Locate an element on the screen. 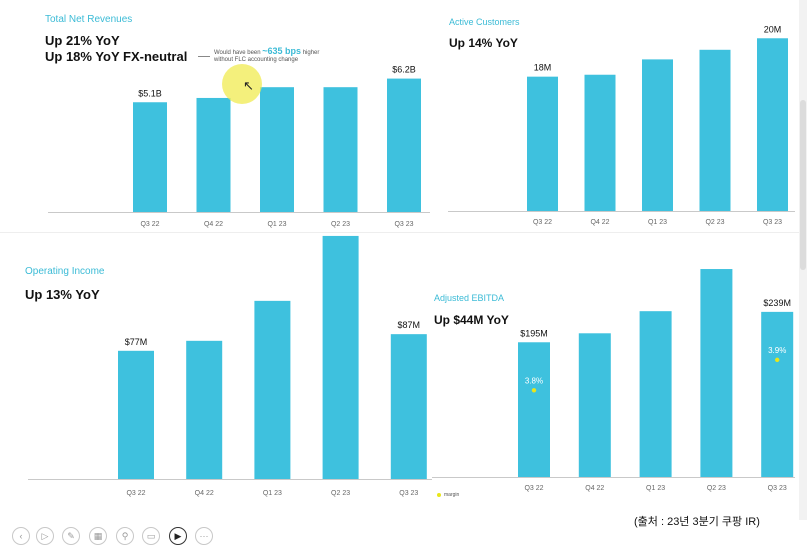 This screenshot has height=545, width=807. more-icon: ··· is located at coordinates (204, 536).